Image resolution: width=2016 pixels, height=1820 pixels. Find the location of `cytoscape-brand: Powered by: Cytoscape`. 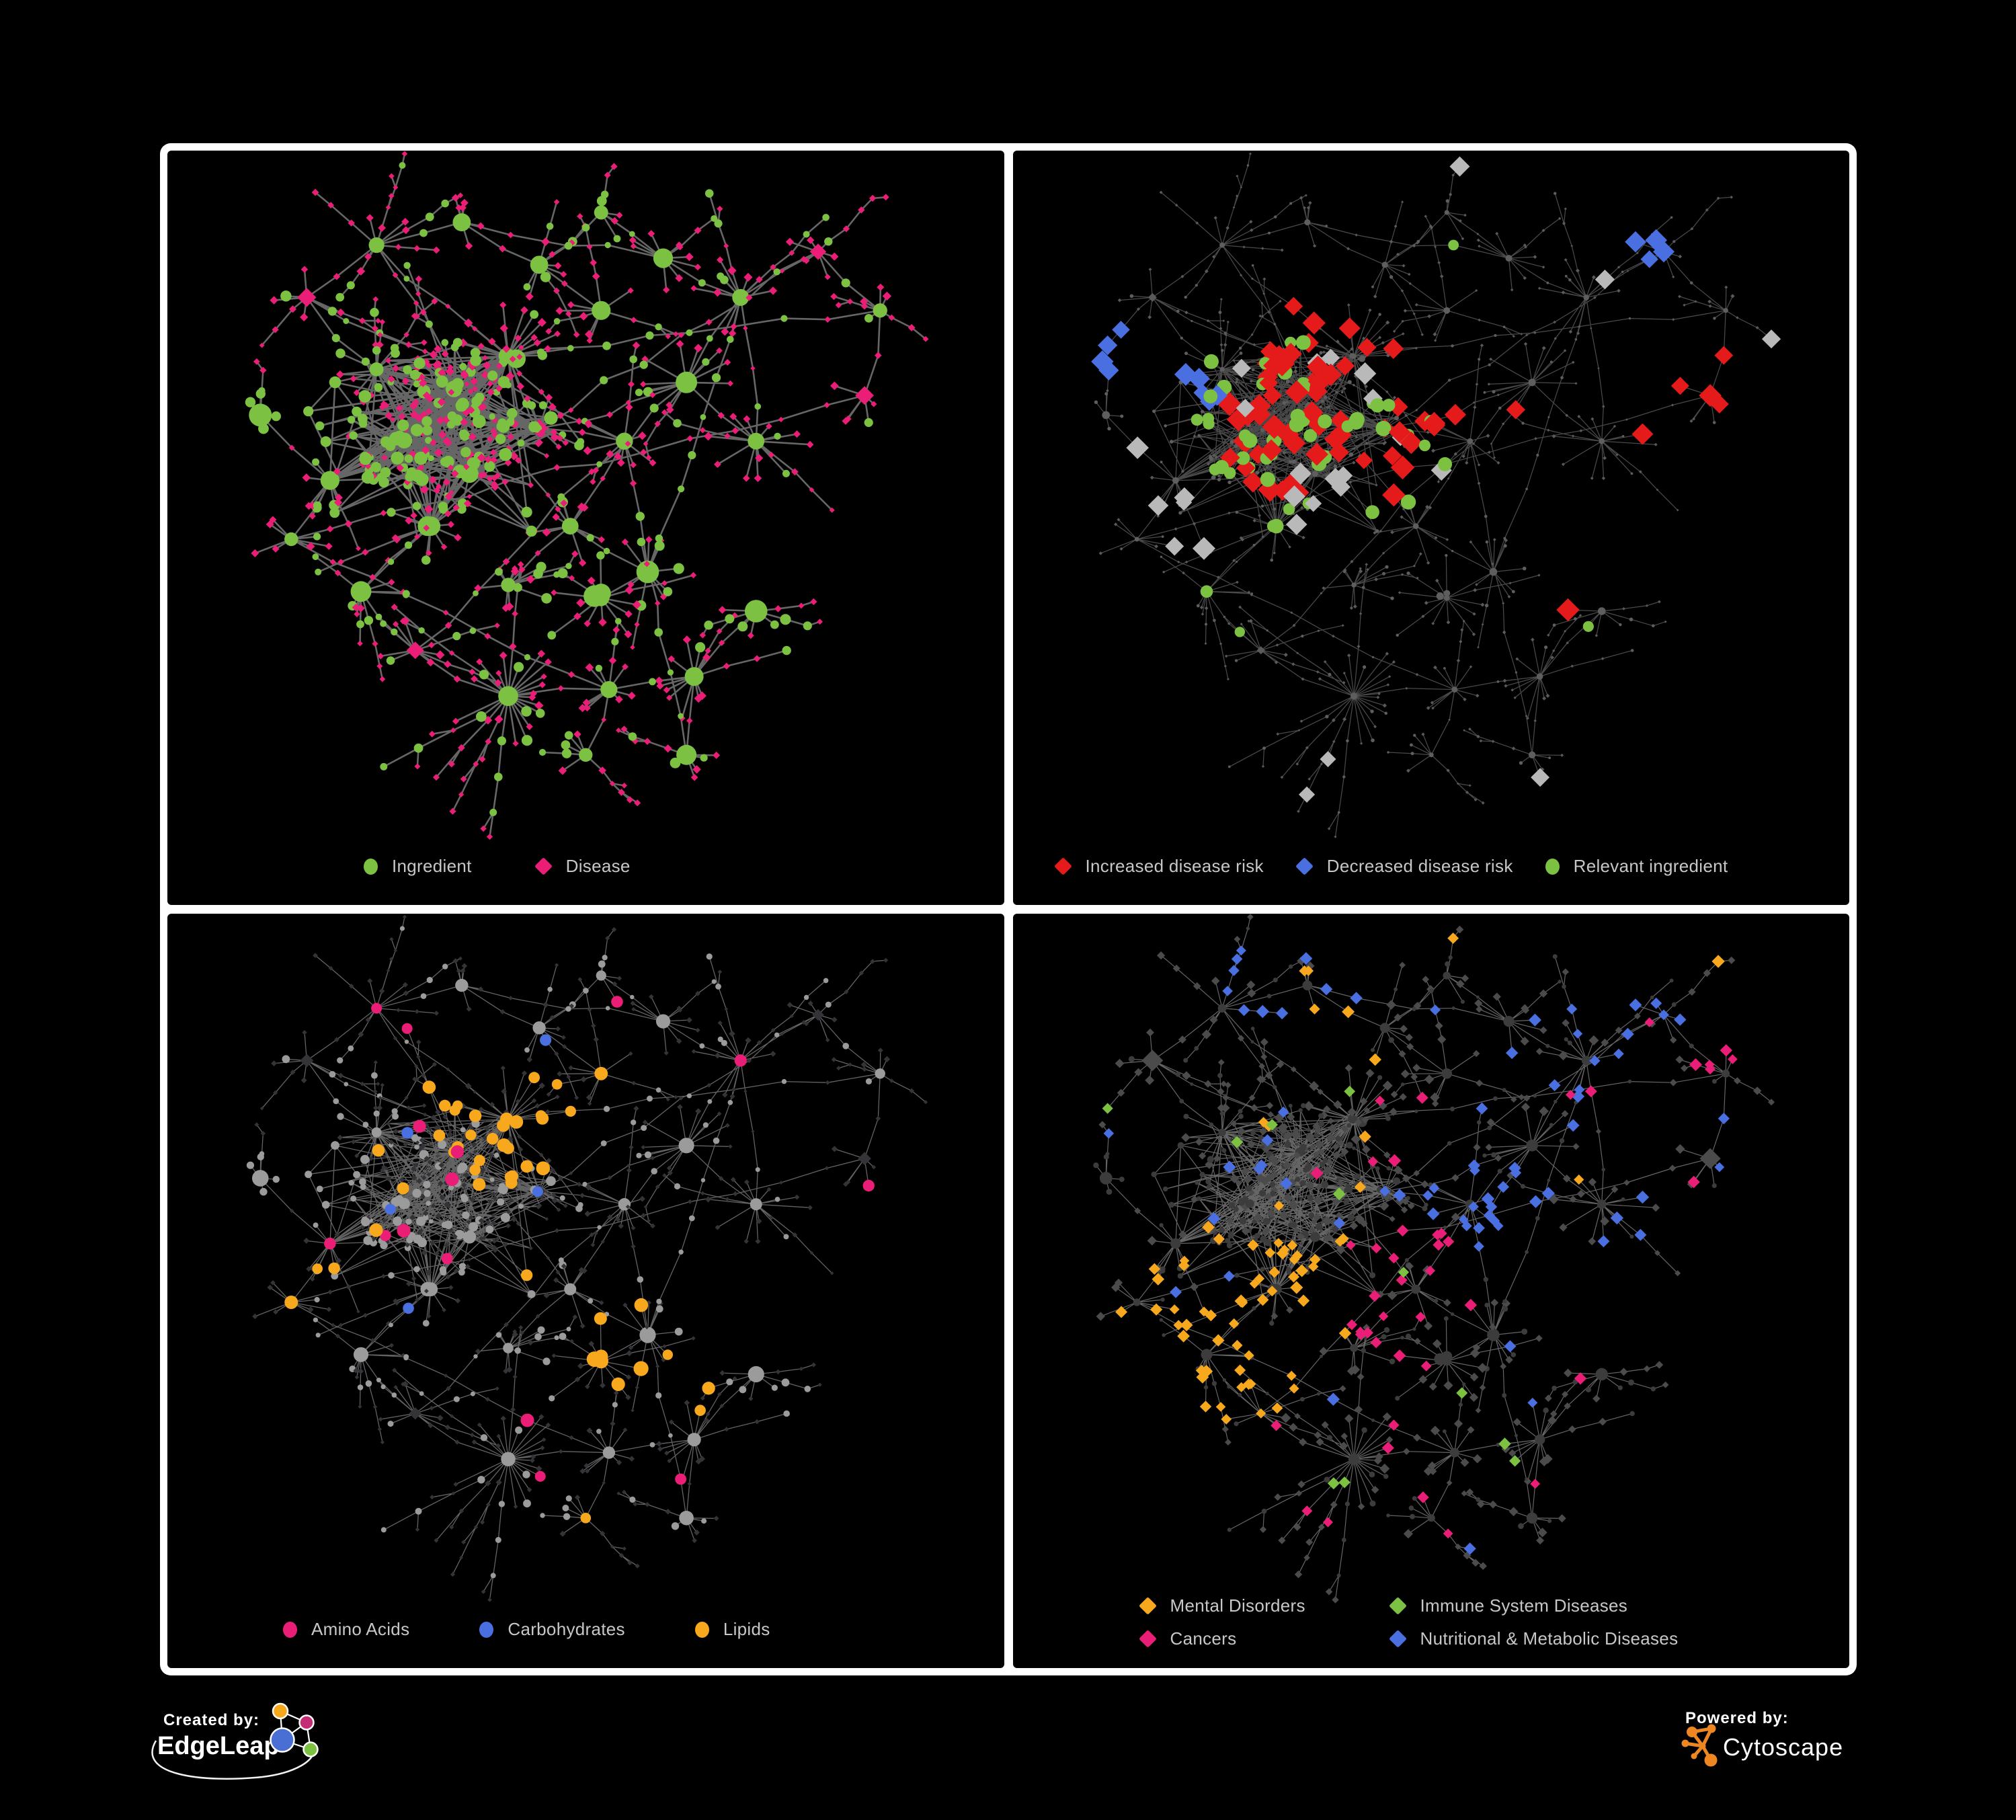

cytoscape-brand: Powered by: Cytoscape is located at coordinates (1762, 1738).